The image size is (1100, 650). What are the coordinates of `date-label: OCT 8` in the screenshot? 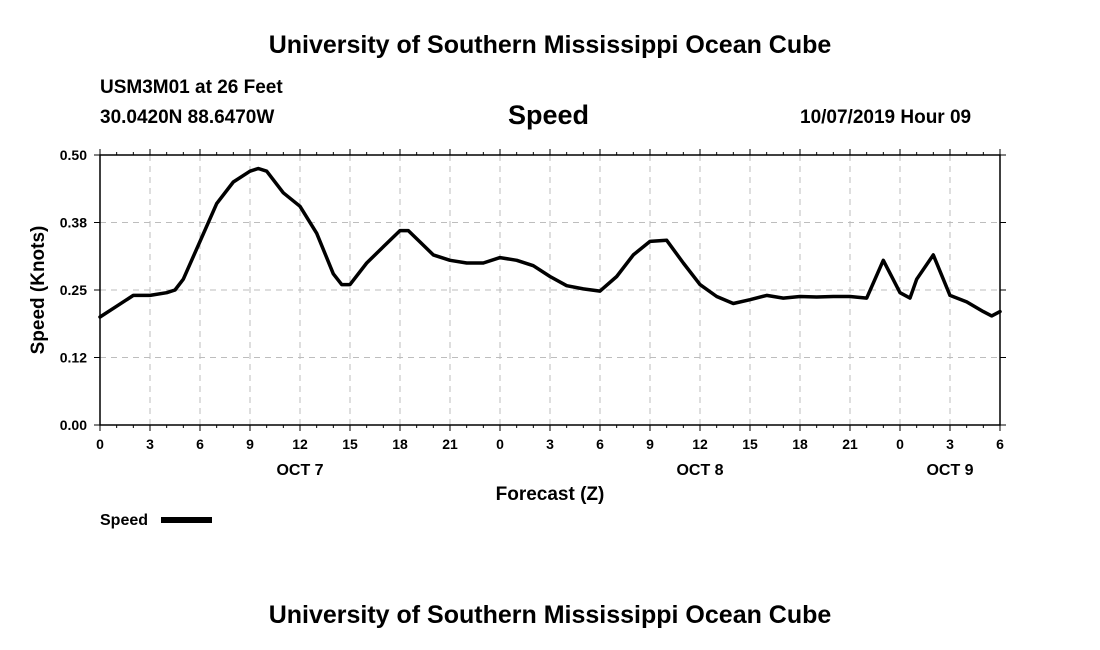 It's located at (699, 470).